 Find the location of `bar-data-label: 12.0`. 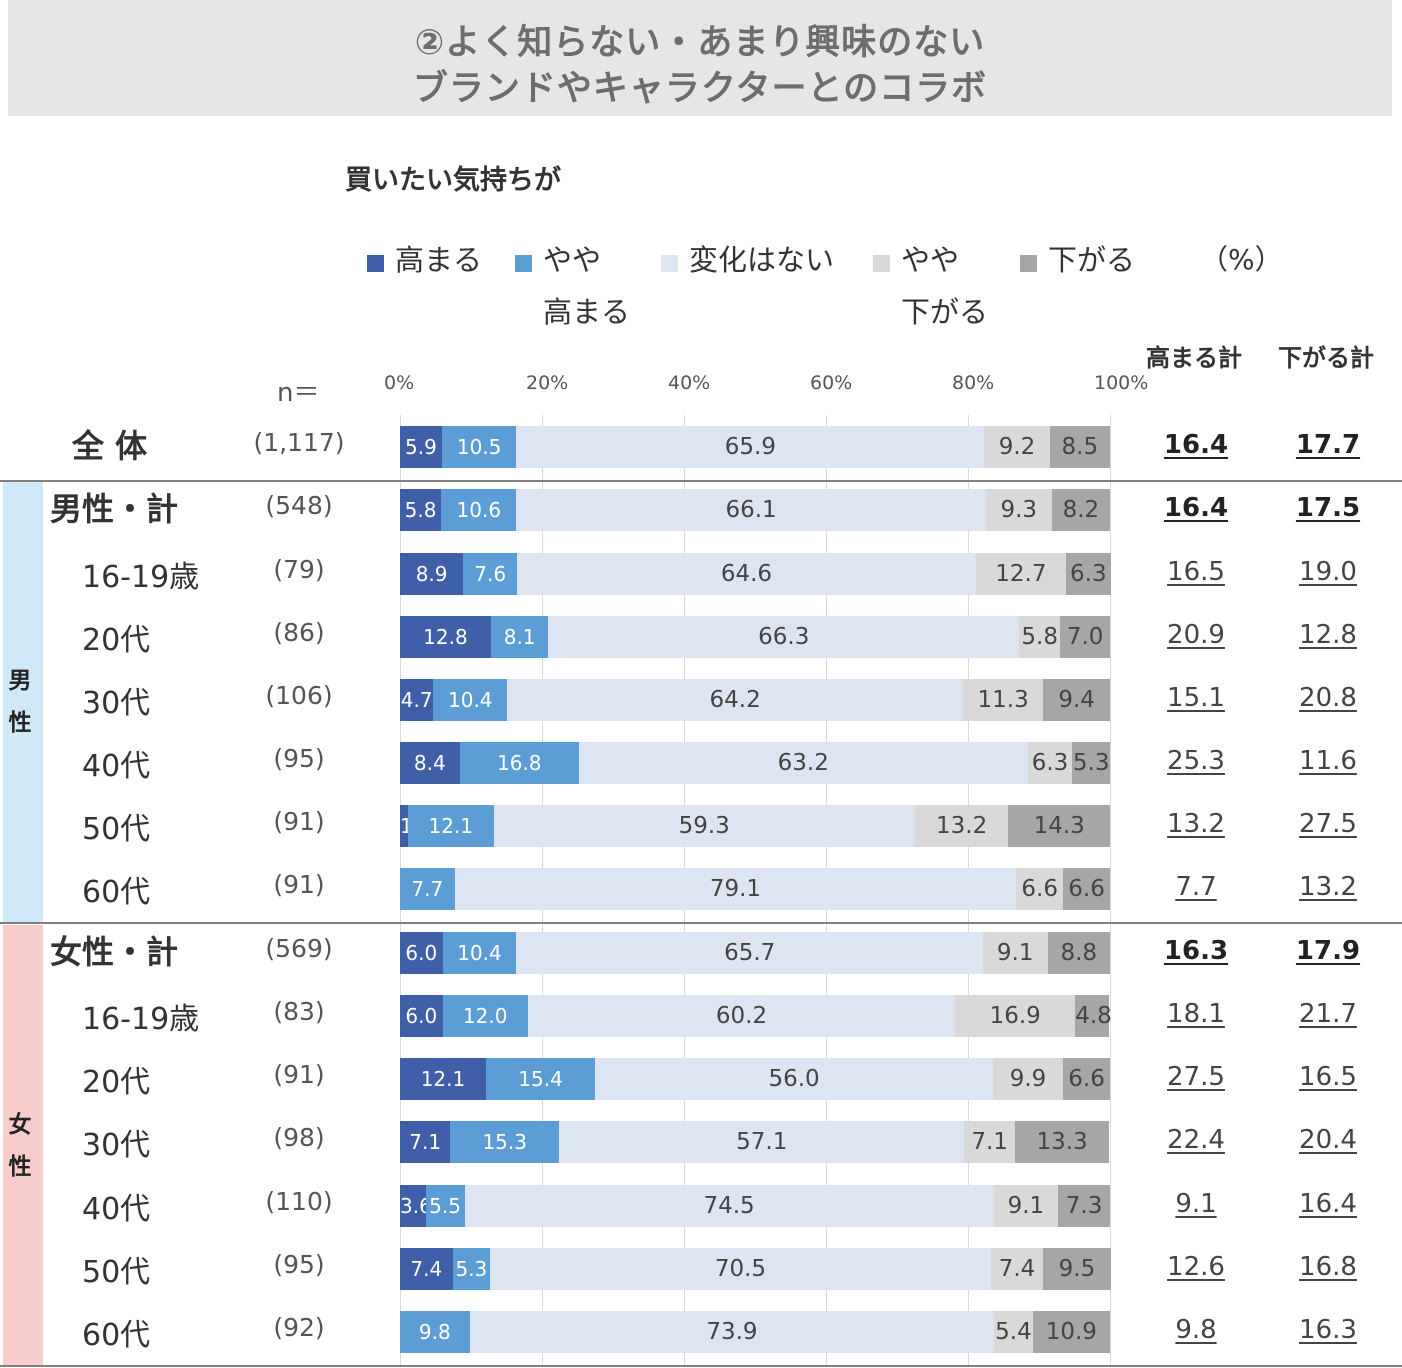

bar-data-label: 12.0 is located at coordinates (485, 1016).